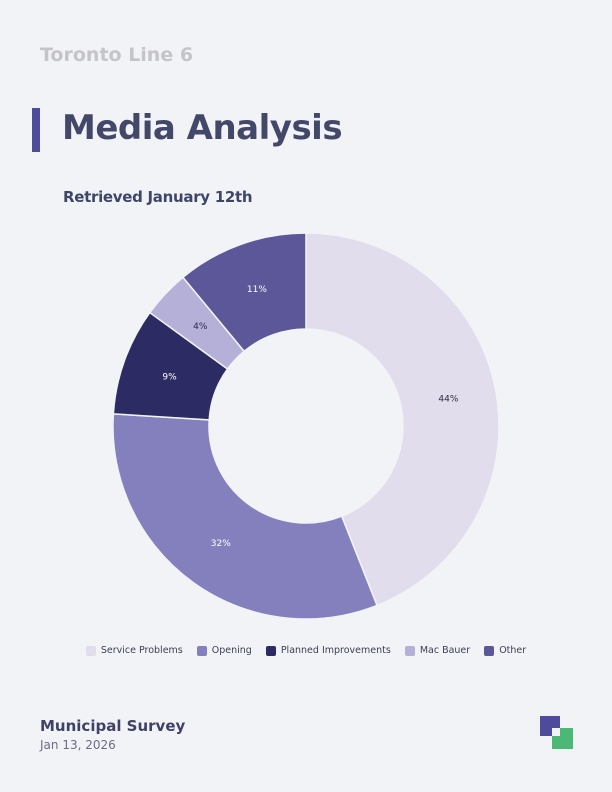 The image size is (612, 792). What do you see at coordinates (141, 650) in the screenshot?
I see `legend-label: Service Problems` at bounding box center [141, 650].